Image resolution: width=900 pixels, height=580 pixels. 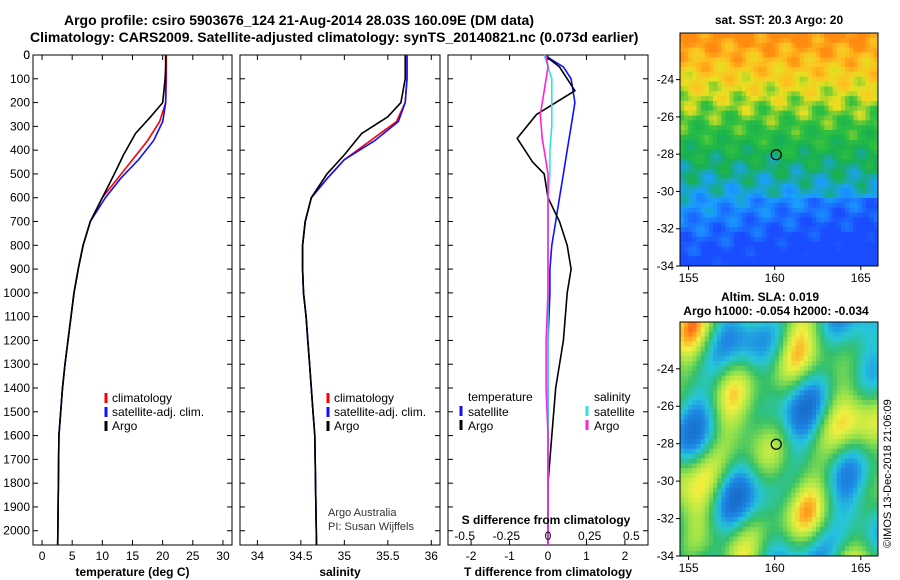 I want to click on y-tick-label: 1300, so click(x=16, y=364).